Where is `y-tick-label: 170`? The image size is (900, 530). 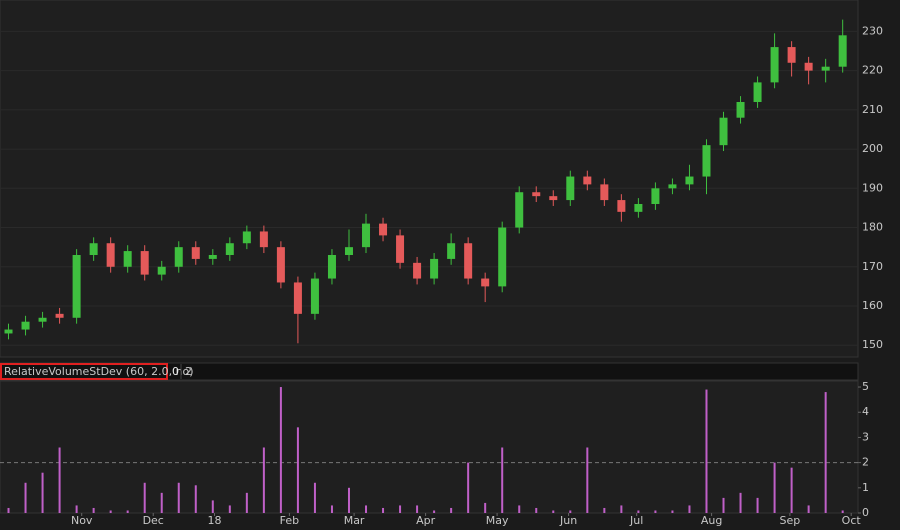 y-tick-label: 170 is located at coordinates (872, 266).